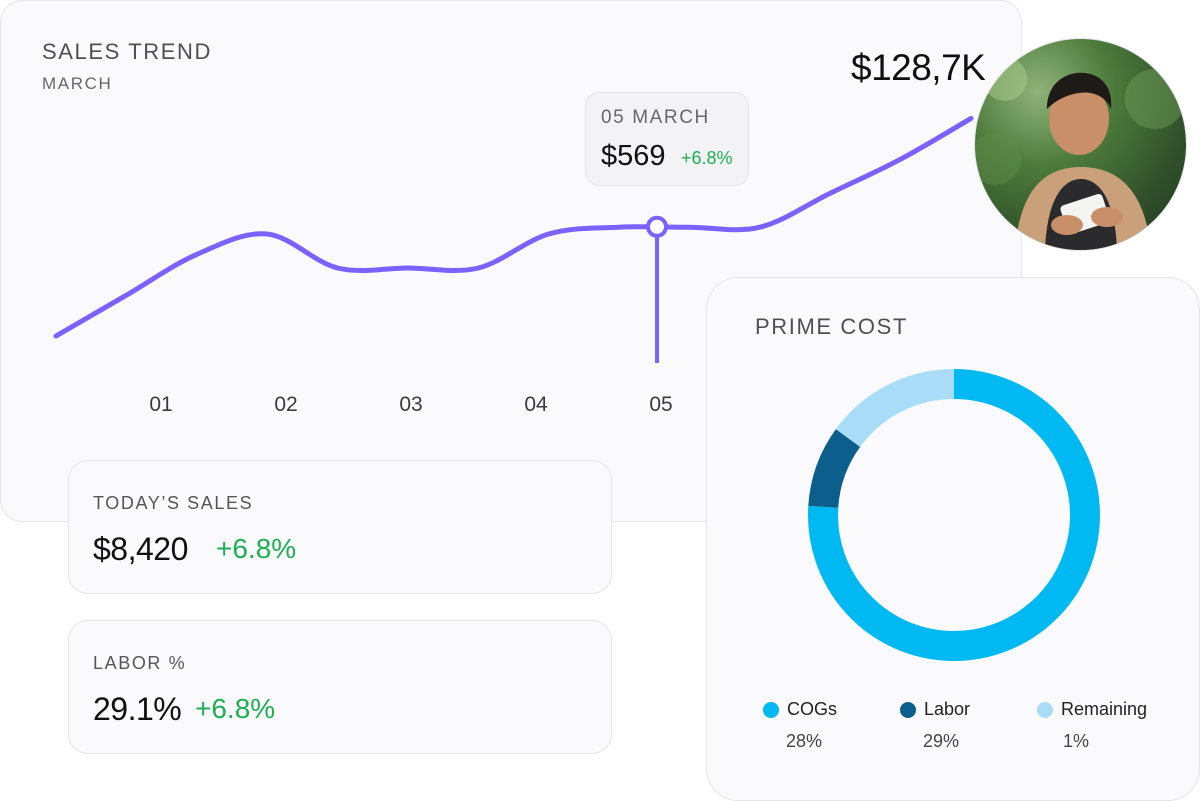 This screenshot has width=1200, height=801. Describe the element at coordinates (235, 708) in the screenshot. I see `labor-change: +6.8%` at that location.